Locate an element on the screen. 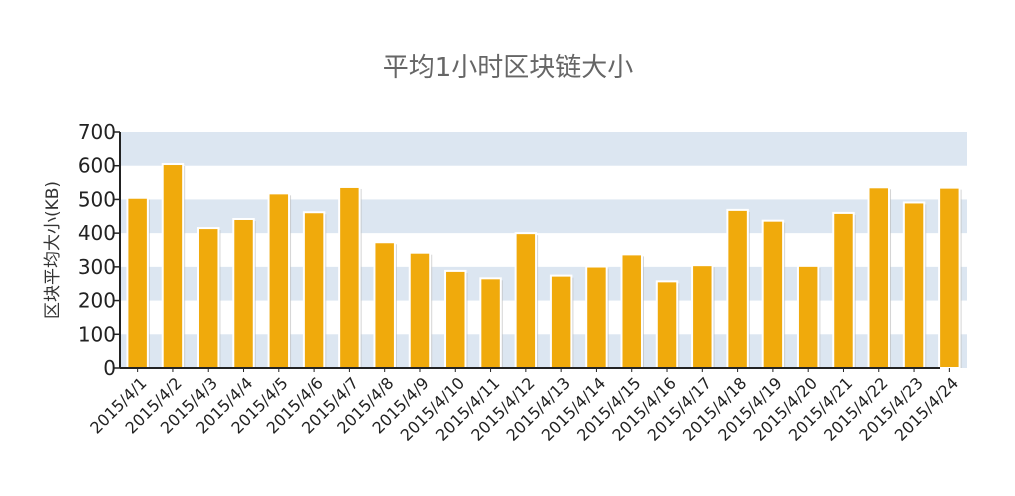 This screenshot has height=496, width=1015. y-tick-label: 0 is located at coordinates (109, 368).